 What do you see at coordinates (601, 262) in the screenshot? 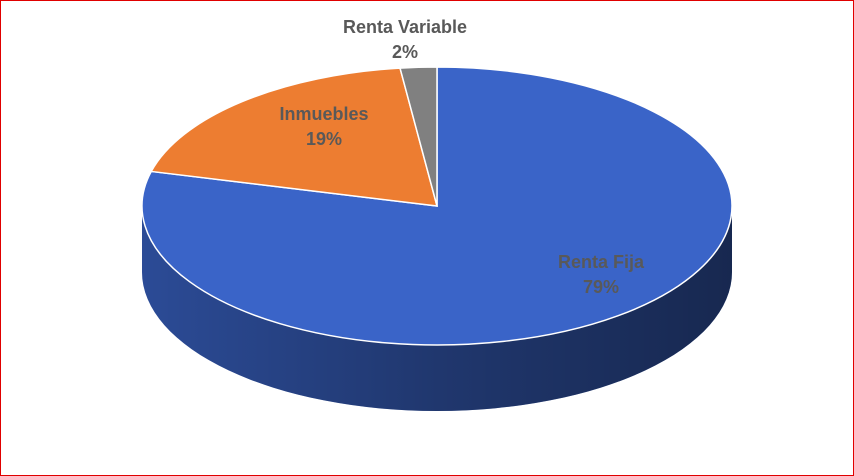
I see `slice-label: Renta Fija` at bounding box center [601, 262].